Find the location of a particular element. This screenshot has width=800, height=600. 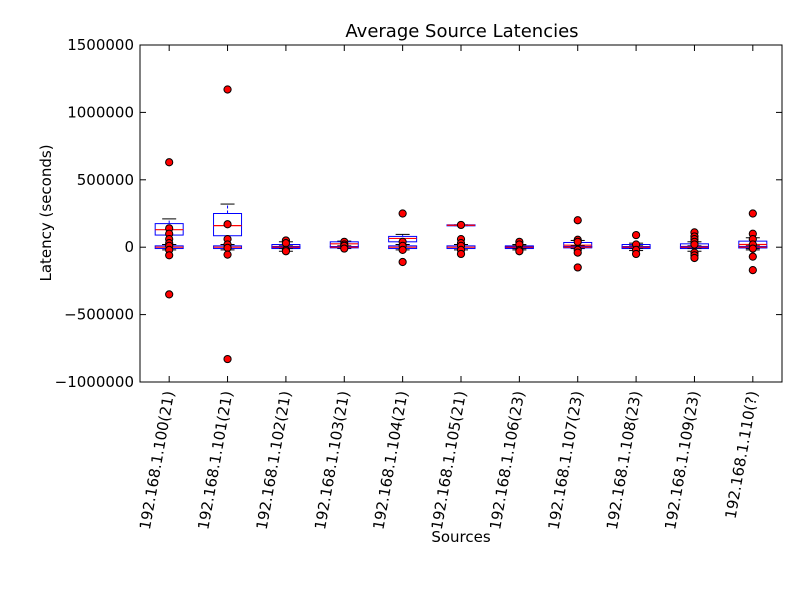

x-tick-label: 192.168.1.109(23) is located at coordinates (682, 461).